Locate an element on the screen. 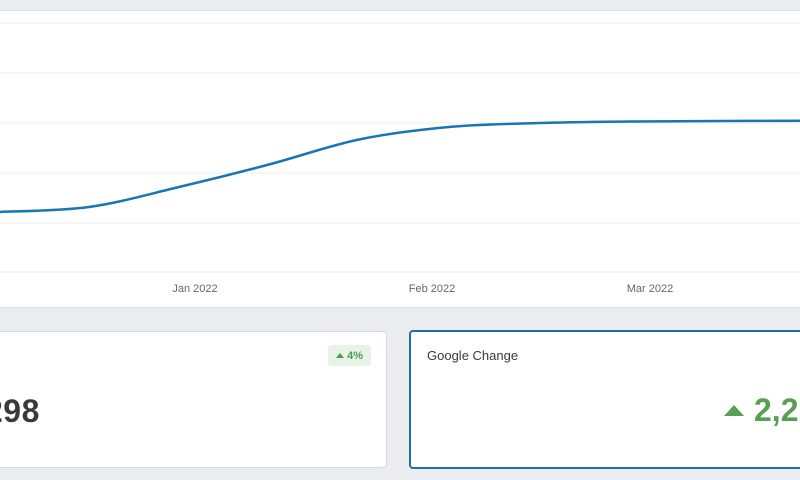  change-badge: 4% is located at coordinates (349, 355).